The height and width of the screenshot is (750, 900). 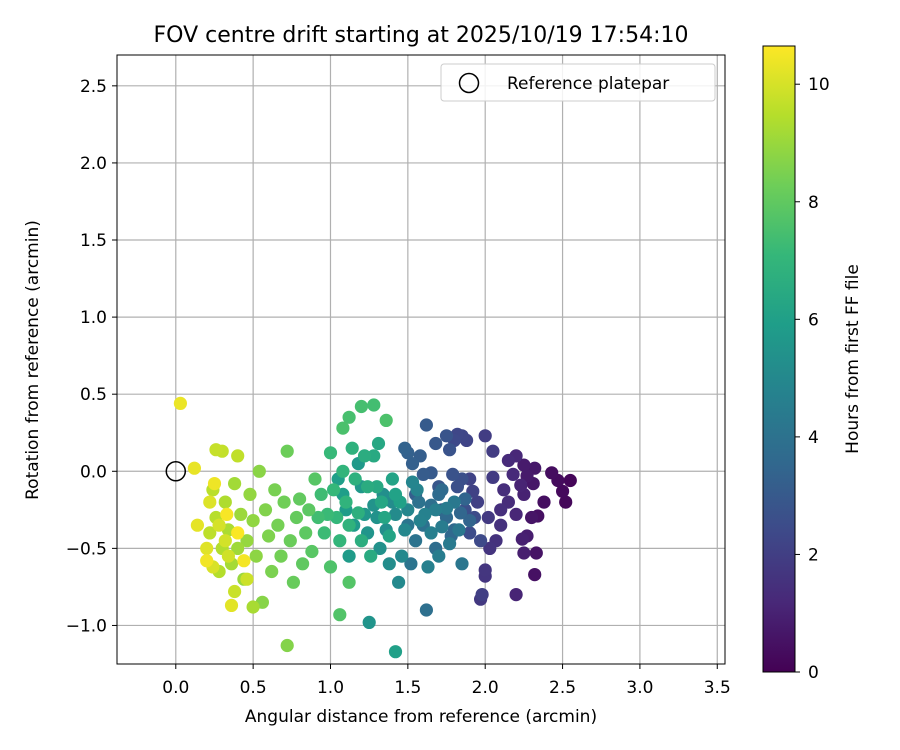 I want to click on y-axis-label: Rotation from reference (arcmin), so click(x=33, y=360).